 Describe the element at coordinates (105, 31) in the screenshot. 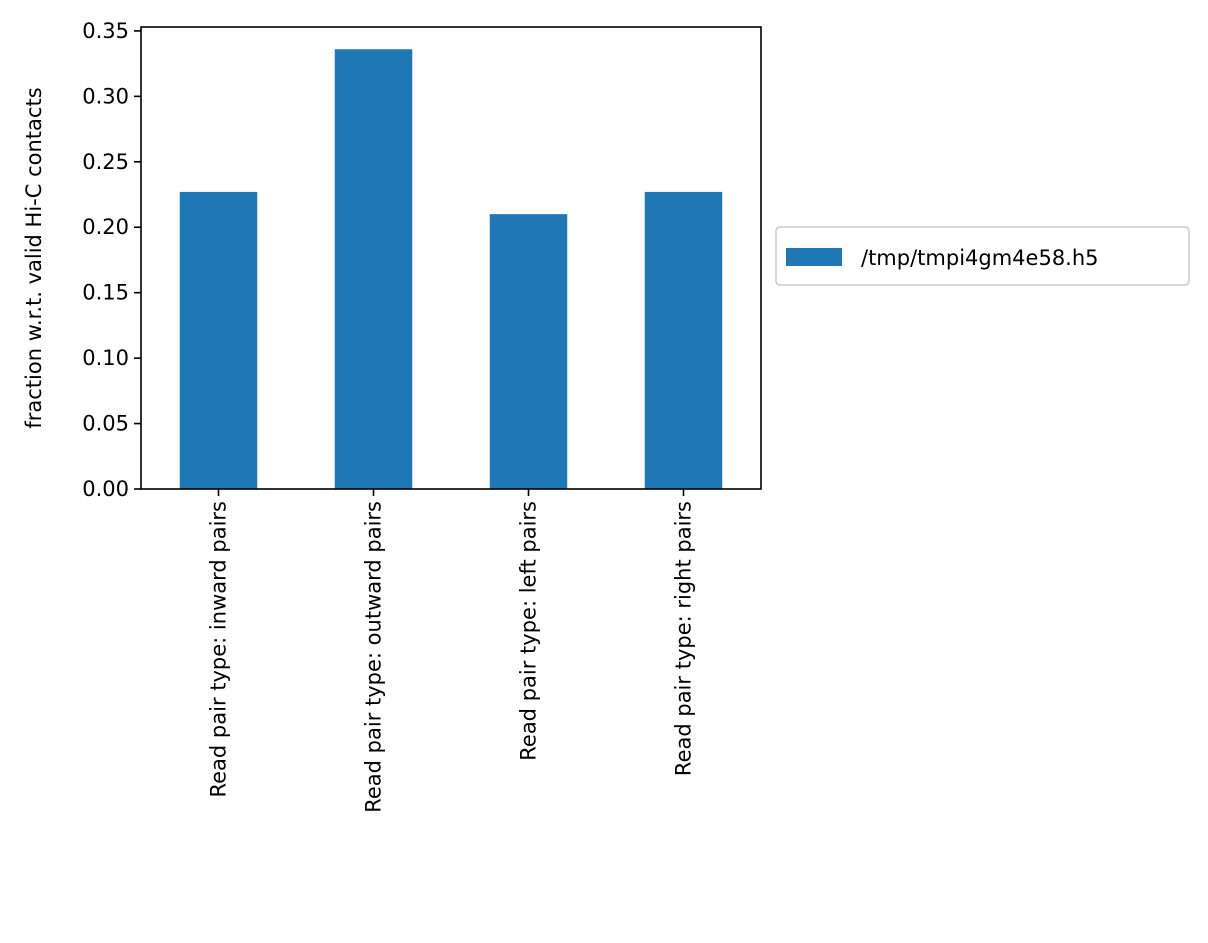

I see `y-tick-label-7: 0.35` at that location.